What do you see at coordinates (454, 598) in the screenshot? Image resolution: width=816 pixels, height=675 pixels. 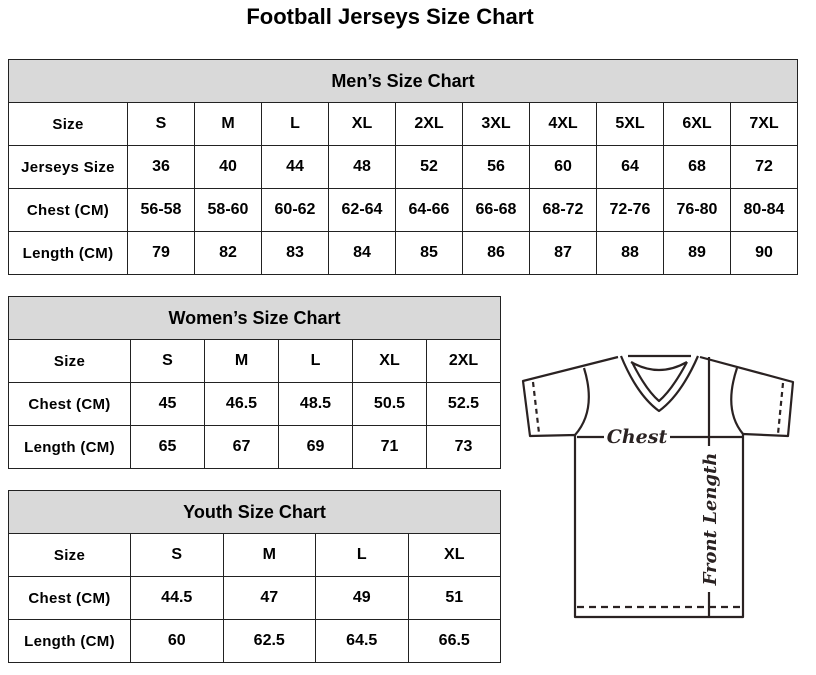 I see `table-cell: 51` at bounding box center [454, 598].